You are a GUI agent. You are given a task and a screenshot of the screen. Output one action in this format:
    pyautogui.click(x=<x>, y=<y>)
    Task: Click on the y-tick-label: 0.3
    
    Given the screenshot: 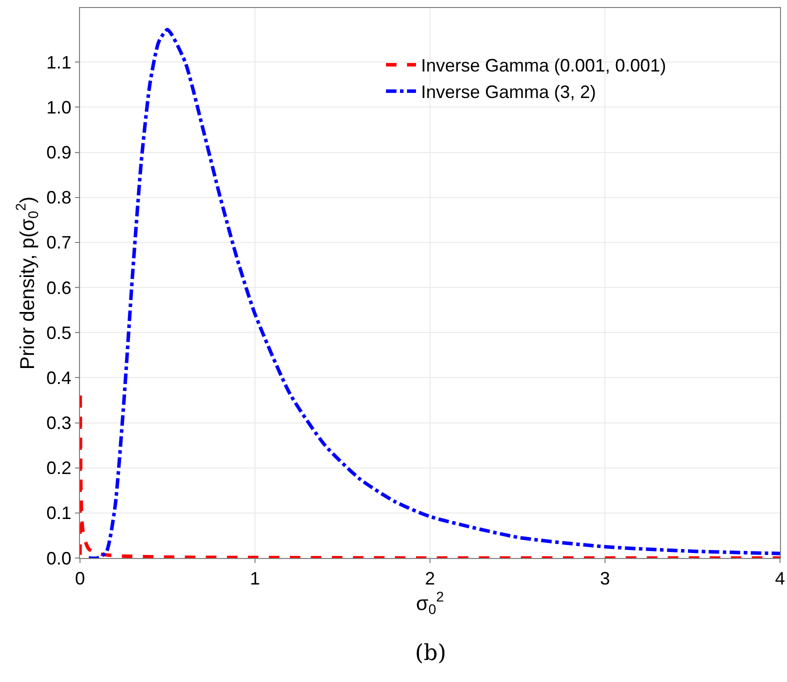 What is the action you would take?
    pyautogui.click(x=59, y=423)
    